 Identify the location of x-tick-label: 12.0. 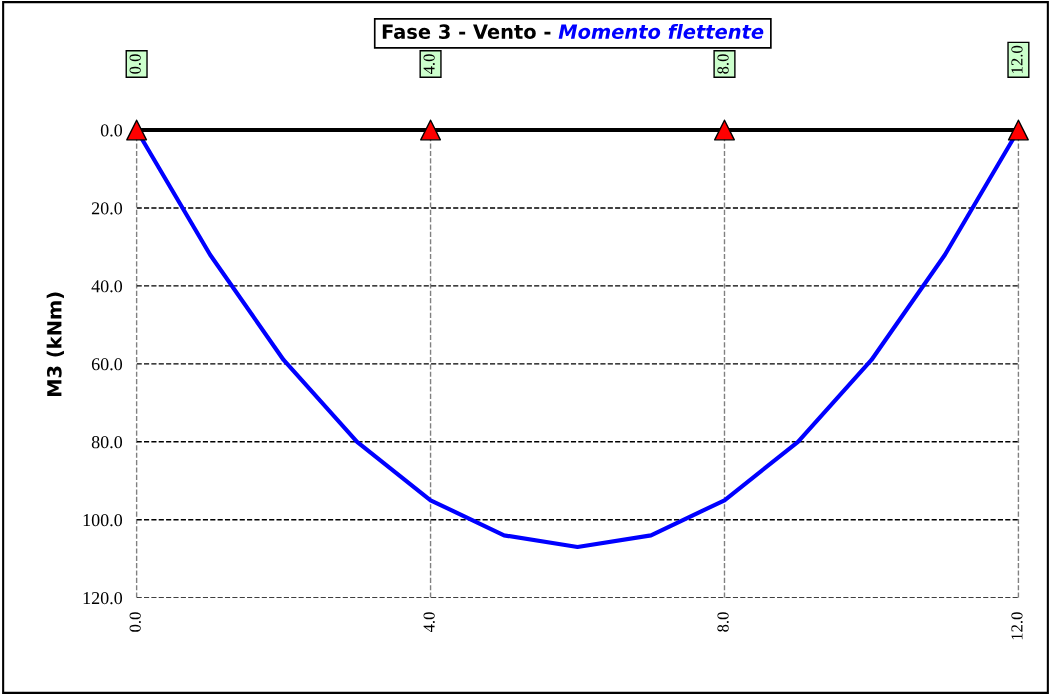
(1017, 626).